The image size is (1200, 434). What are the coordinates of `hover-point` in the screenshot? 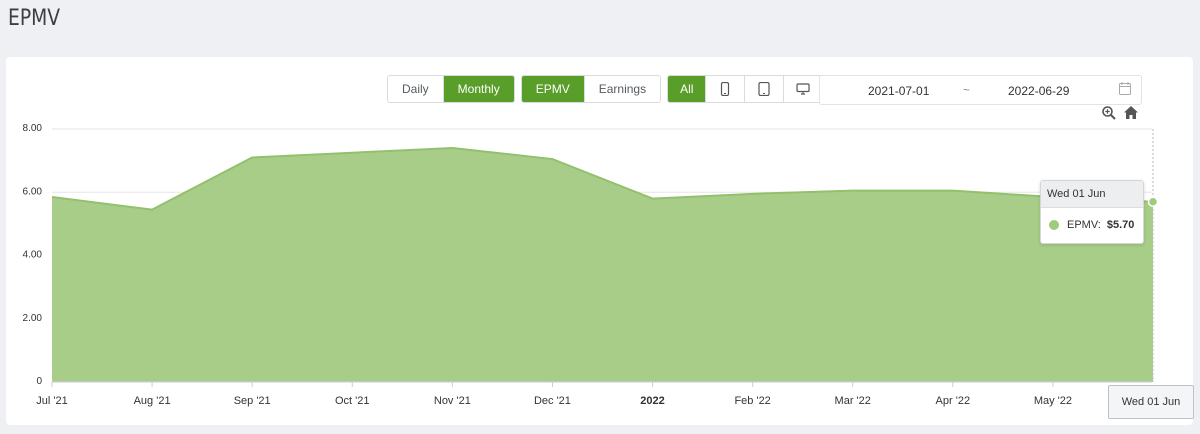 It's located at (1153, 201).